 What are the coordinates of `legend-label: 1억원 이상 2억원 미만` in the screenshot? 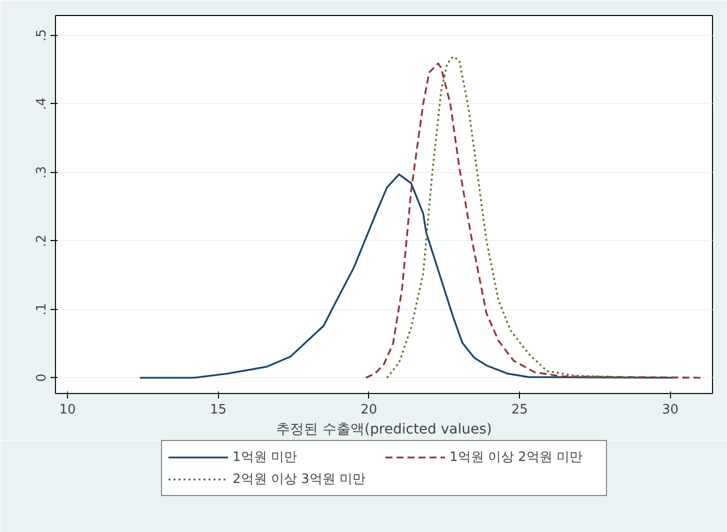 It's located at (517, 457).